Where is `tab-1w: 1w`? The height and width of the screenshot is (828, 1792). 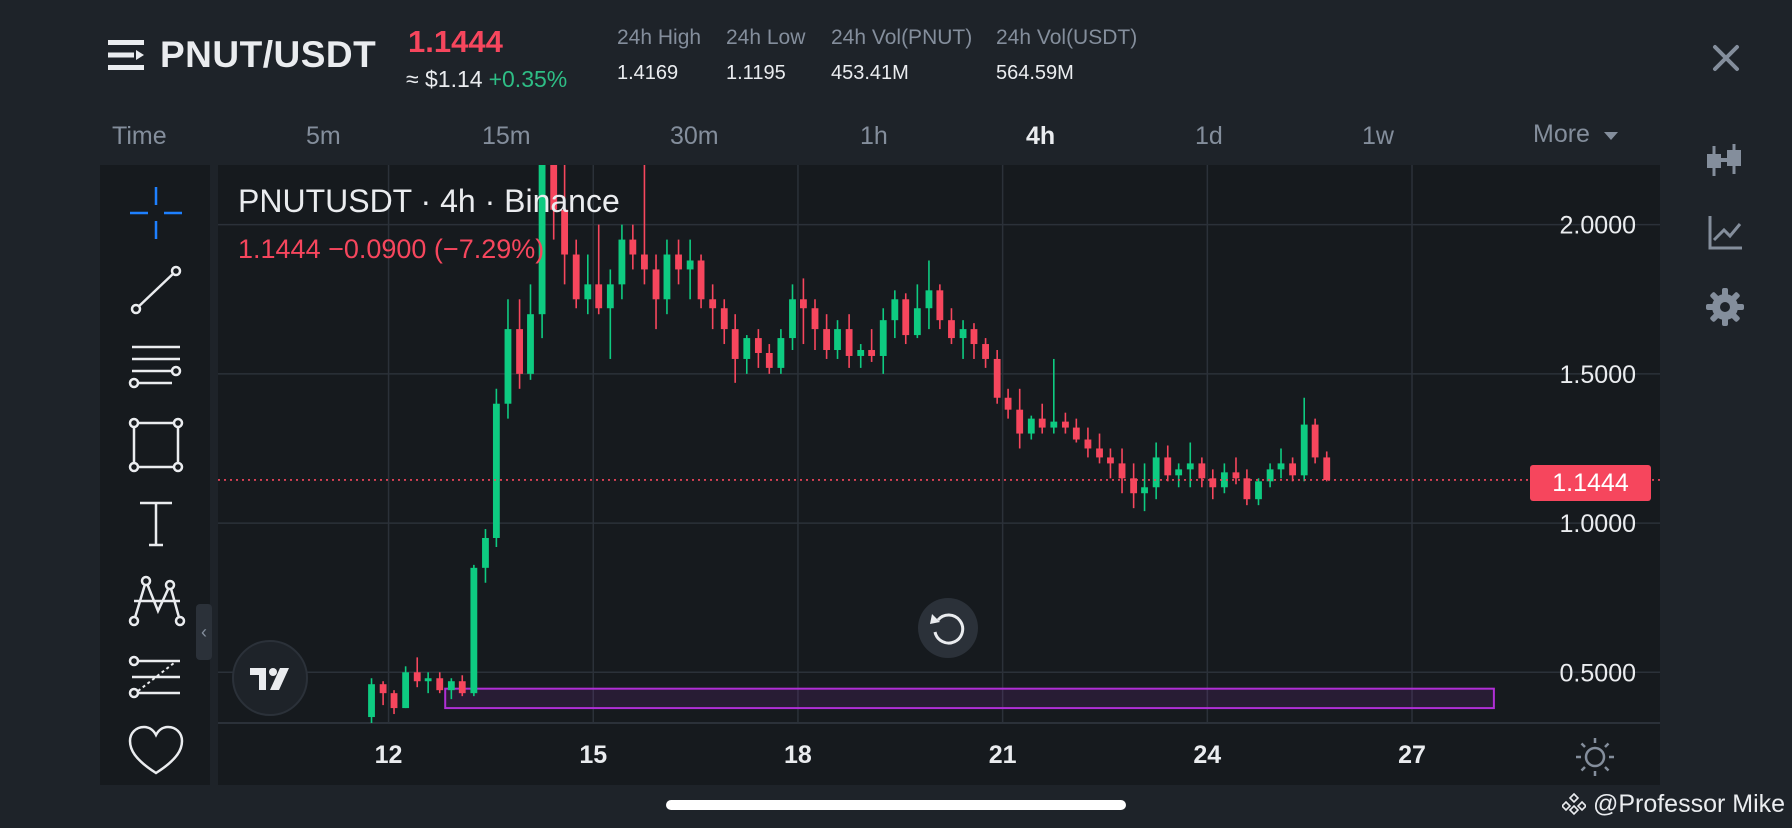
tab-1w: 1w is located at coordinates (1378, 136).